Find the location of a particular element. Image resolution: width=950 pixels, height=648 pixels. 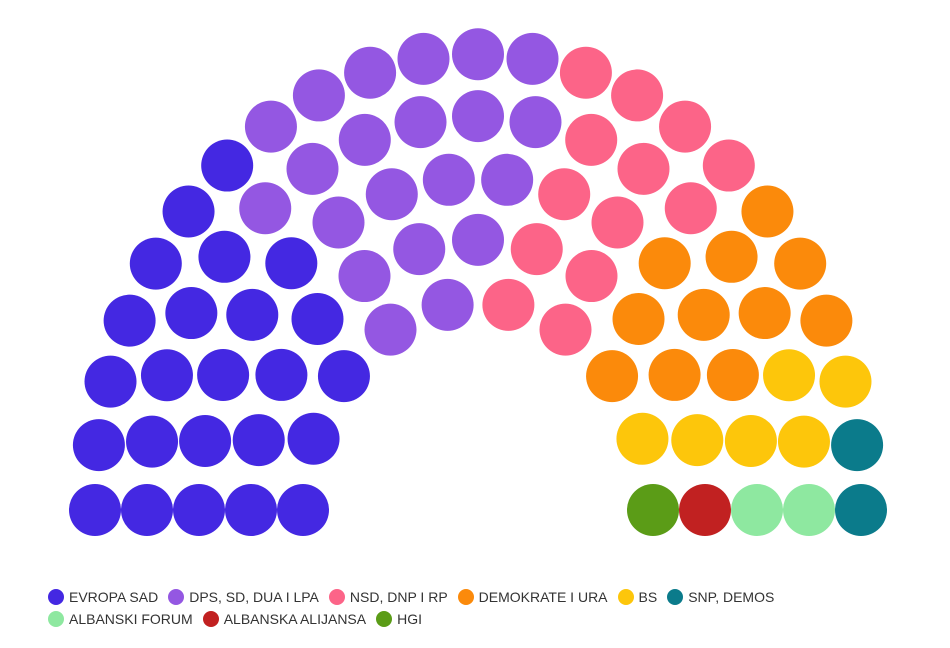

legend-label: ALBANSKA ALIJANSA is located at coordinates (295, 619).